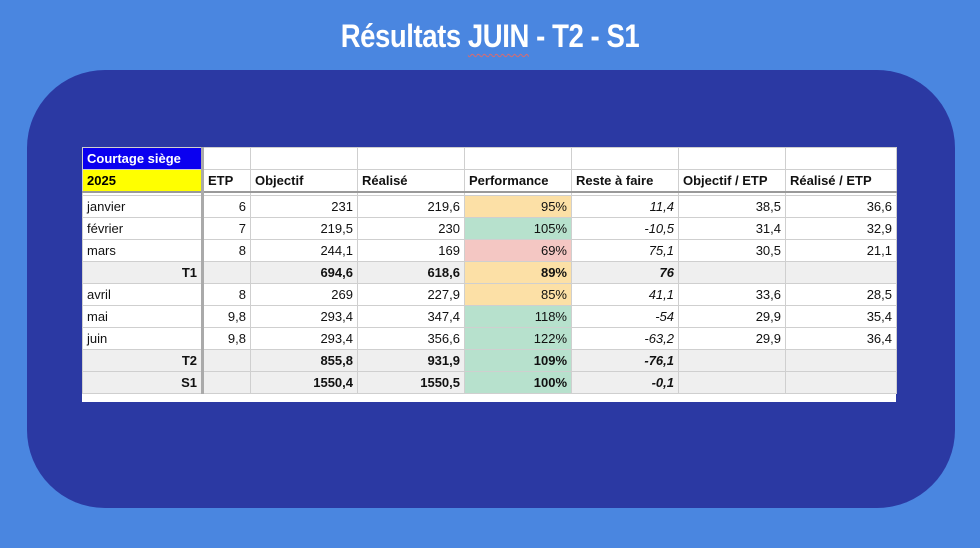  I want to click on objectif-cell: 244,1, so click(304, 250).